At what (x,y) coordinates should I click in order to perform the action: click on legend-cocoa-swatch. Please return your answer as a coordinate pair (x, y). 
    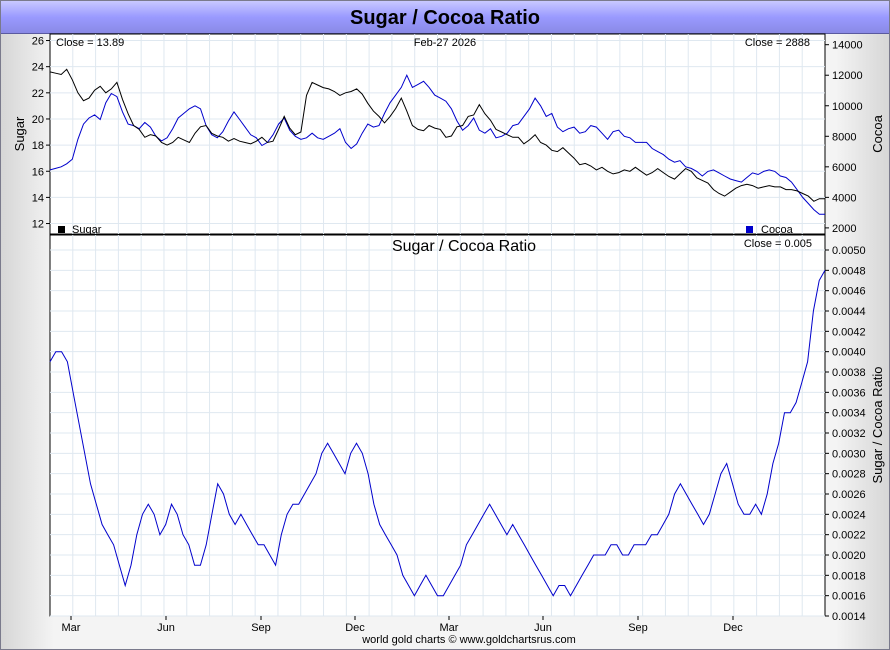
    Looking at the image, I should click on (749, 229).